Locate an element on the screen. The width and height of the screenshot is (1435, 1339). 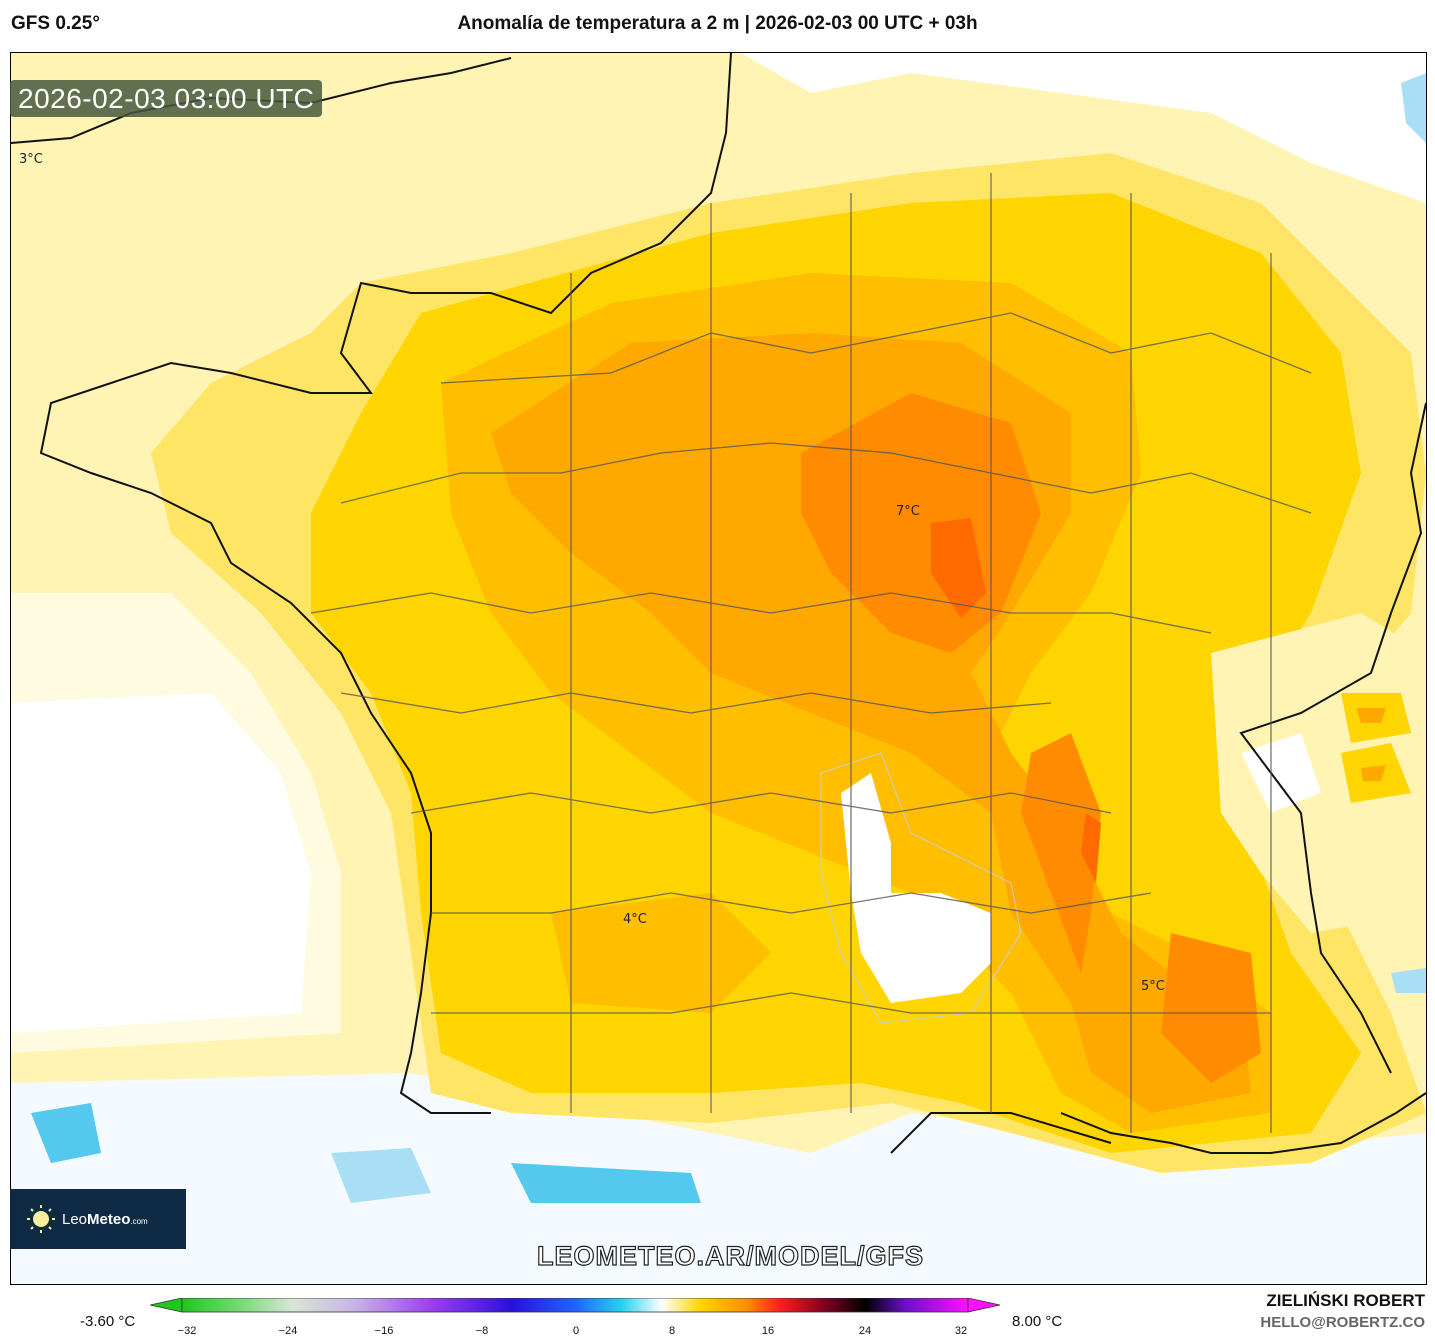
colorbar-min-label: -3.60 °C is located at coordinates (108, 1321).